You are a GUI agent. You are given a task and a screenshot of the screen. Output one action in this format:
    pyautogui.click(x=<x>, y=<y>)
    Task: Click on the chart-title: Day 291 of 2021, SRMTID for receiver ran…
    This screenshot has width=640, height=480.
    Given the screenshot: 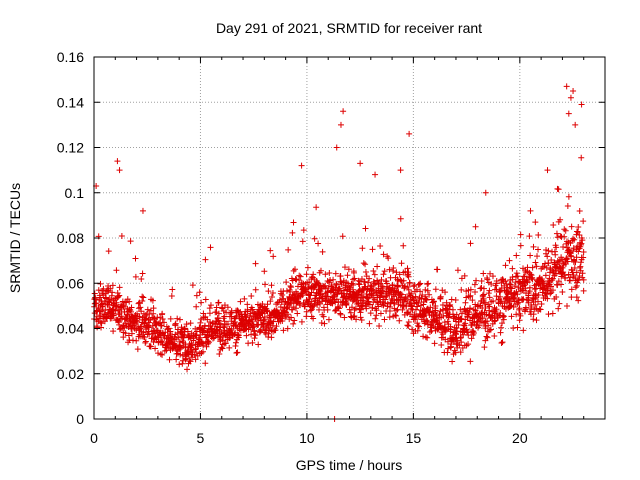 What is the action you would take?
    pyautogui.click(x=349, y=28)
    